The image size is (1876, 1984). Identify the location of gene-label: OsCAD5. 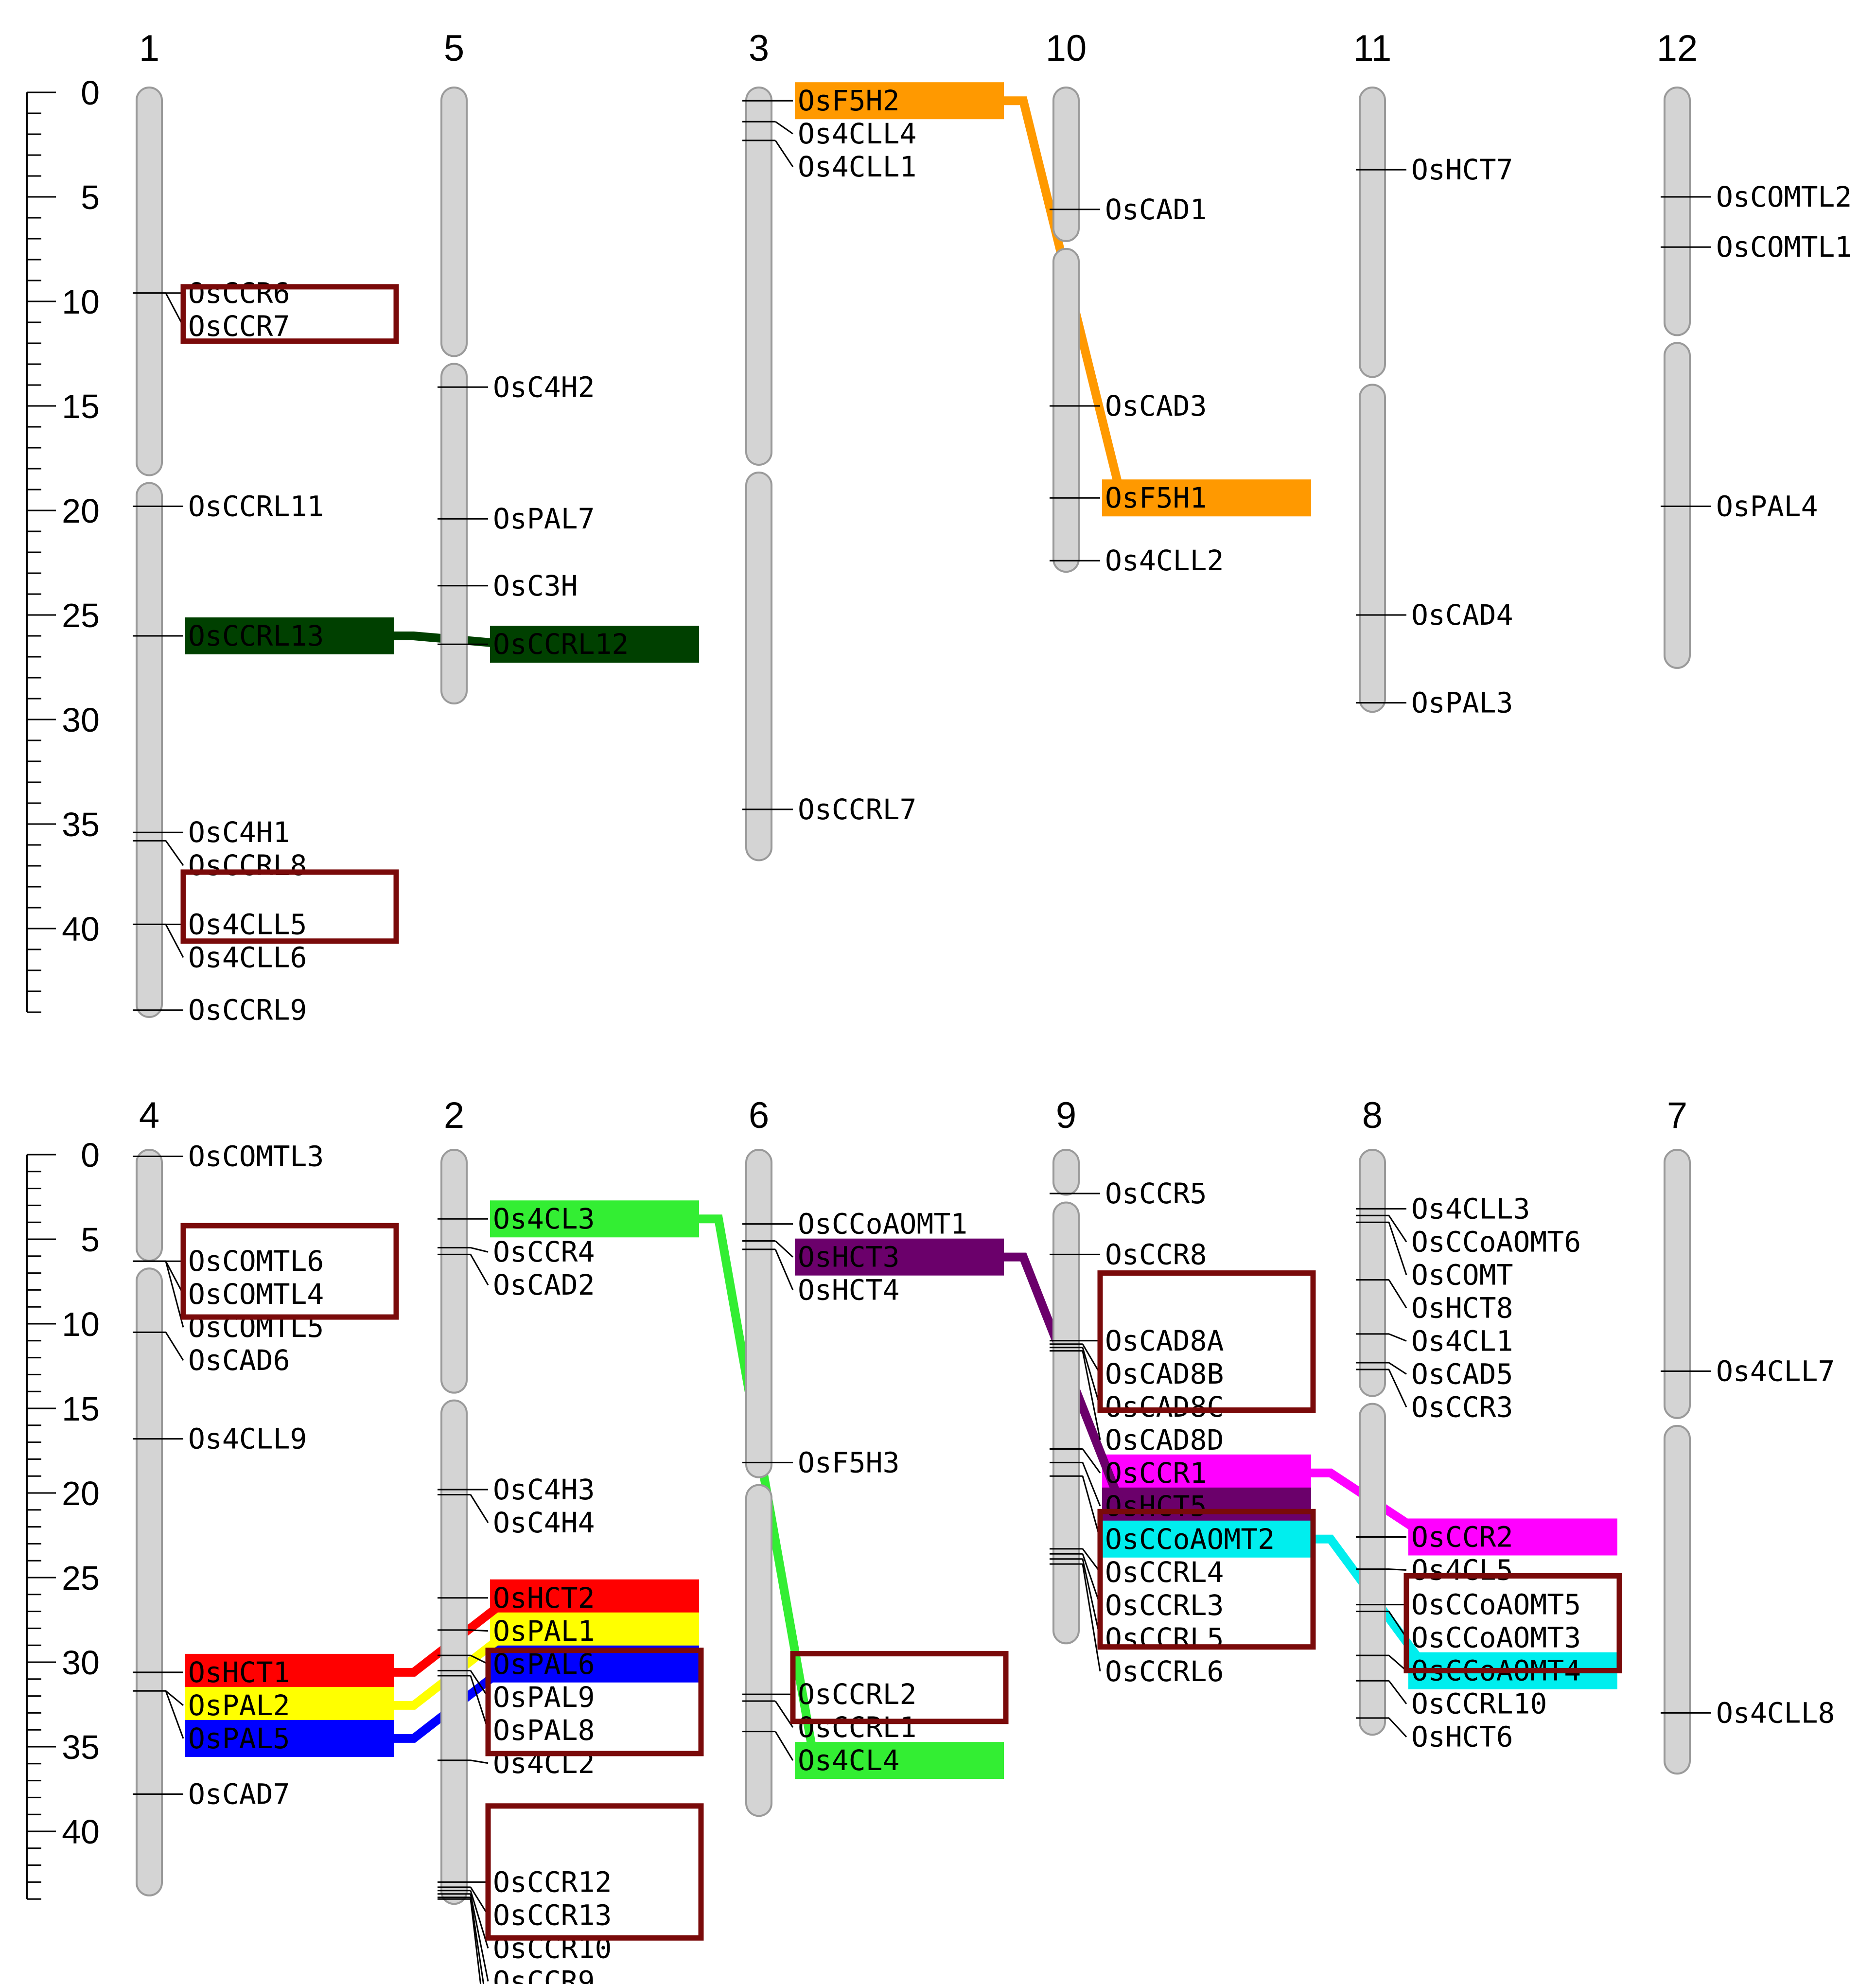
(1462, 1374).